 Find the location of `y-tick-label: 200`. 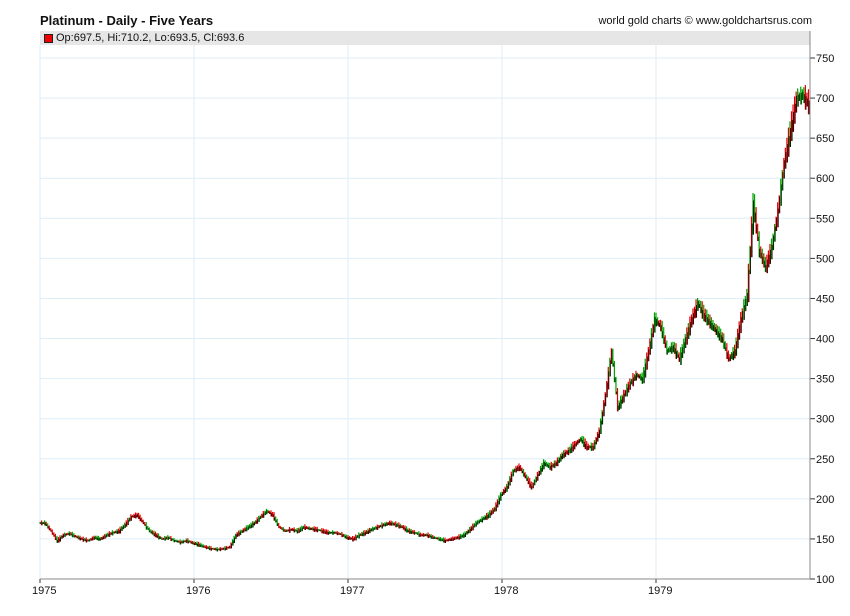

y-tick-label: 200 is located at coordinates (825, 500).